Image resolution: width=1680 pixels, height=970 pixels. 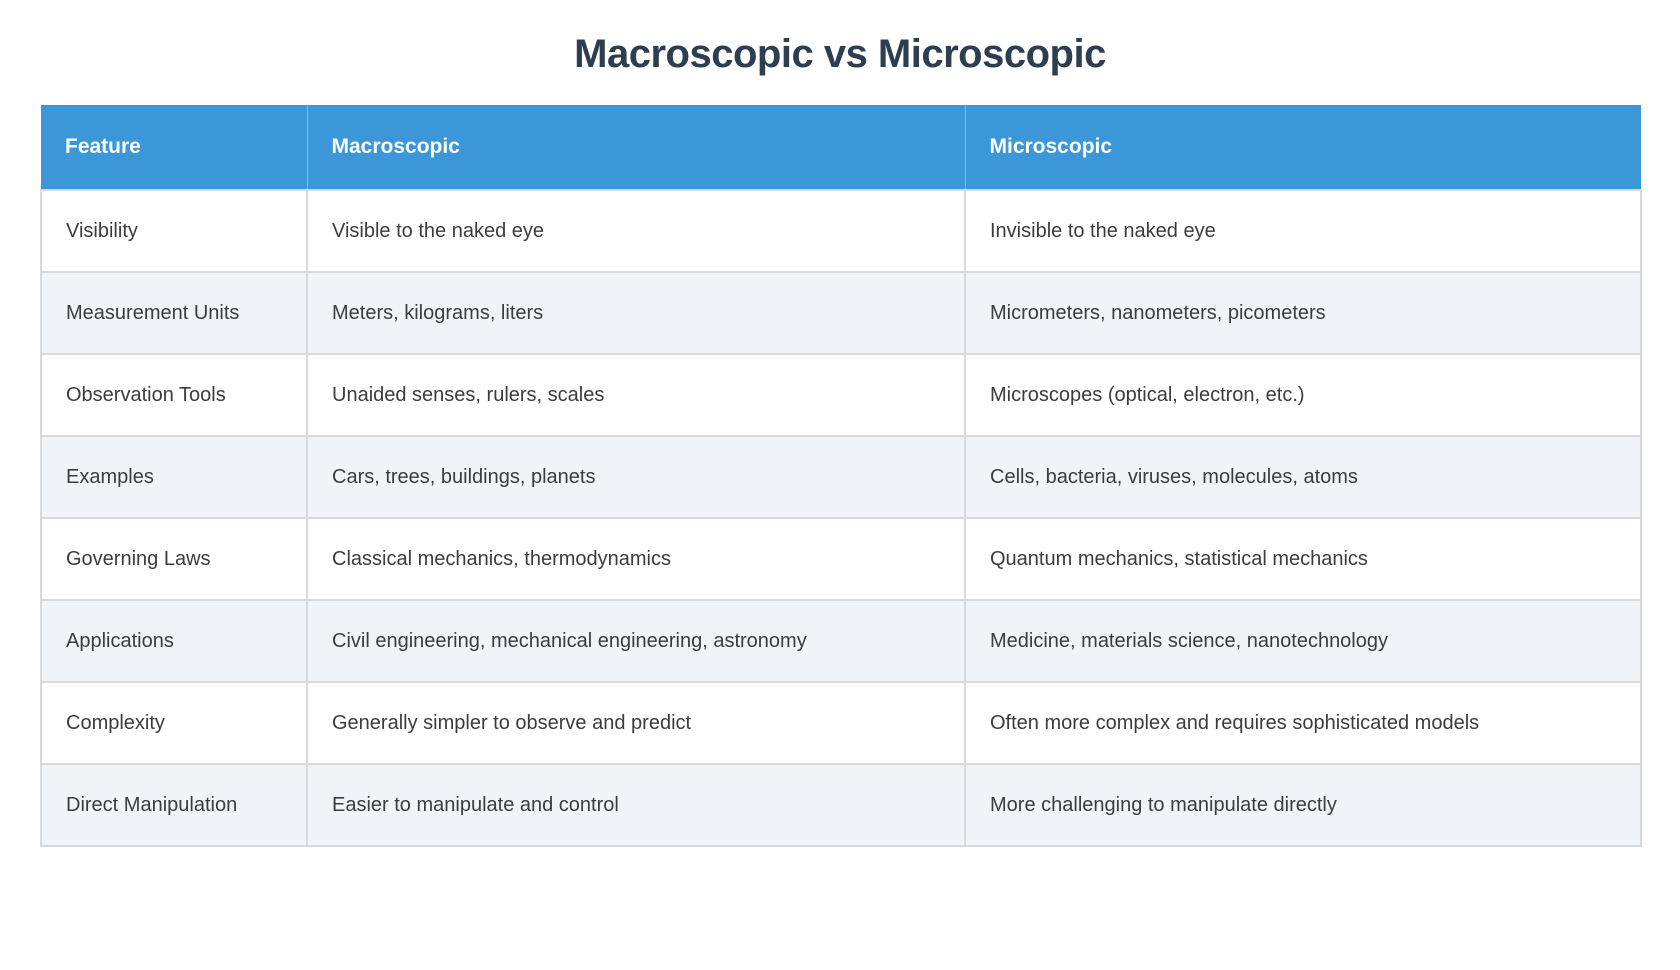 I want to click on microscopic-cell: More challenging to manipulate directly, so click(x=1303, y=805).